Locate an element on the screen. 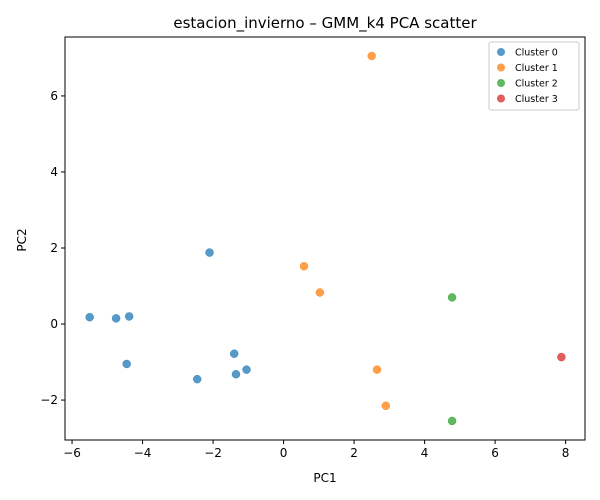 Image resolution: width=600 pixels, height=500 pixels. x-tick-label: −4 is located at coordinates (143, 453).